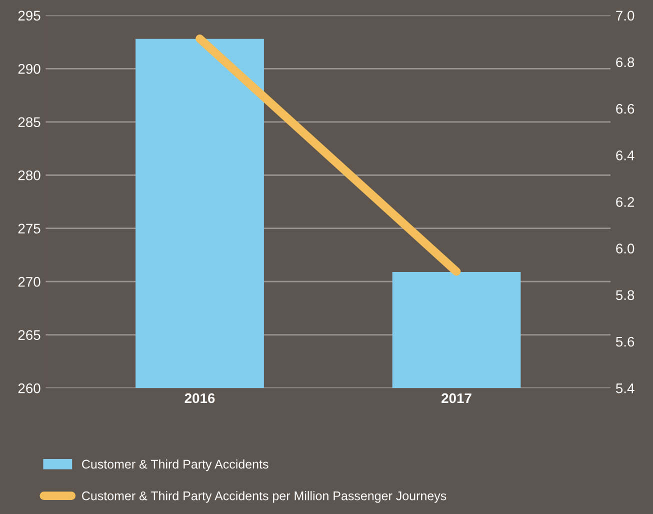 The width and height of the screenshot is (653, 514). Describe the element at coordinates (625, 155) in the screenshot. I see `y2-tick-label: 6.4` at that location.